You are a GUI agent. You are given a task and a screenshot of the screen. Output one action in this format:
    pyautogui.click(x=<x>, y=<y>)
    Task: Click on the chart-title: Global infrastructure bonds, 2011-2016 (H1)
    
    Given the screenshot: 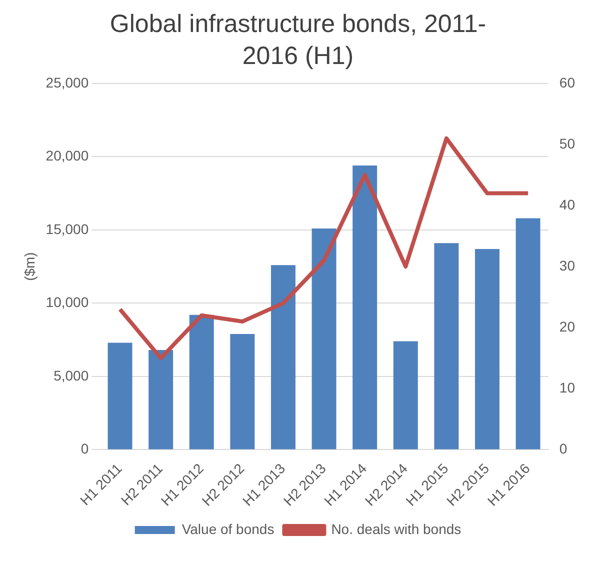 What is the action you would take?
    pyautogui.click(x=298, y=40)
    